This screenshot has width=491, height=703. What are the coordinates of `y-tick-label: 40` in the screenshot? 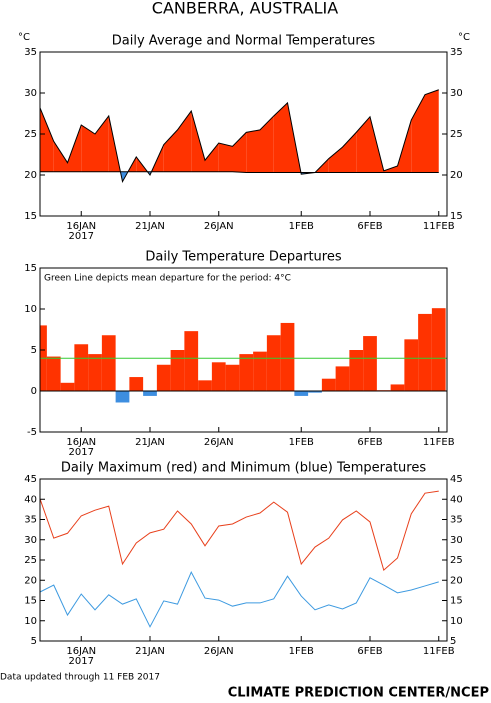 It's located at (30, 499).